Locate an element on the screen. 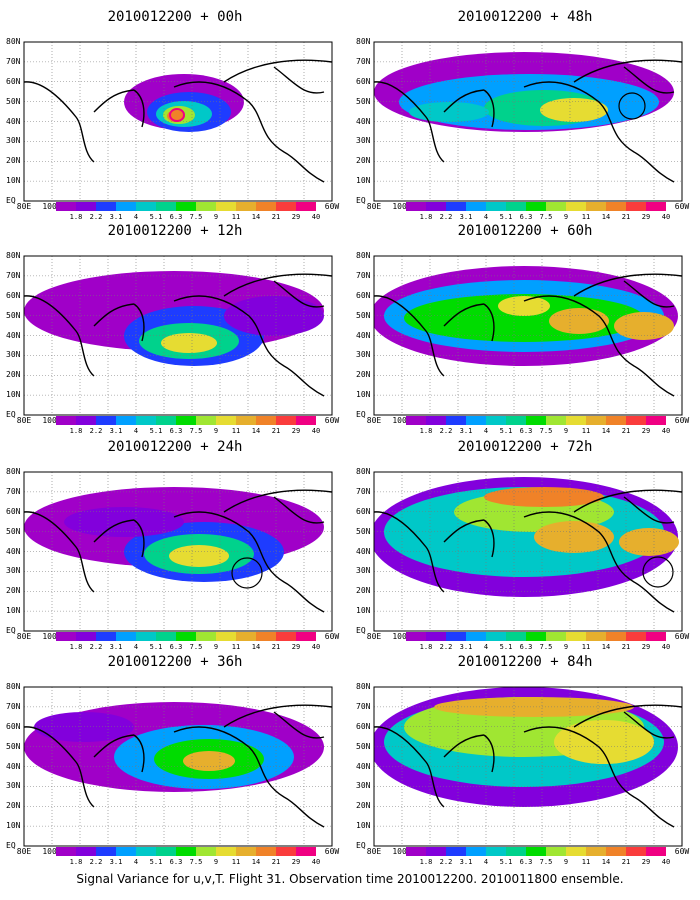 The height and width of the screenshot is (900, 700). panel-title: 2010012200 + 60h is located at coordinates (525, 231).